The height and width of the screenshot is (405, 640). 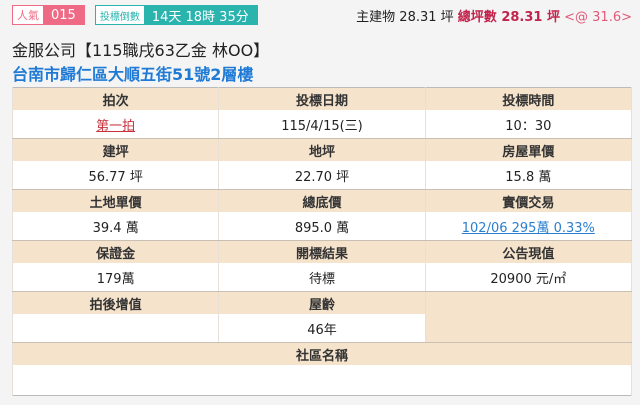 What do you see at coordinates (528, 149) in the screenshot?
I see `house-unit-price-label: 房屋單價` at bounding box center [528, 149].